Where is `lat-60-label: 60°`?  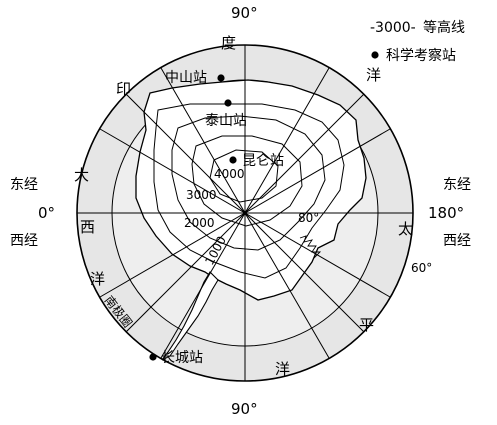 lat-60-label: 60° is located at coordinates (421, 268).